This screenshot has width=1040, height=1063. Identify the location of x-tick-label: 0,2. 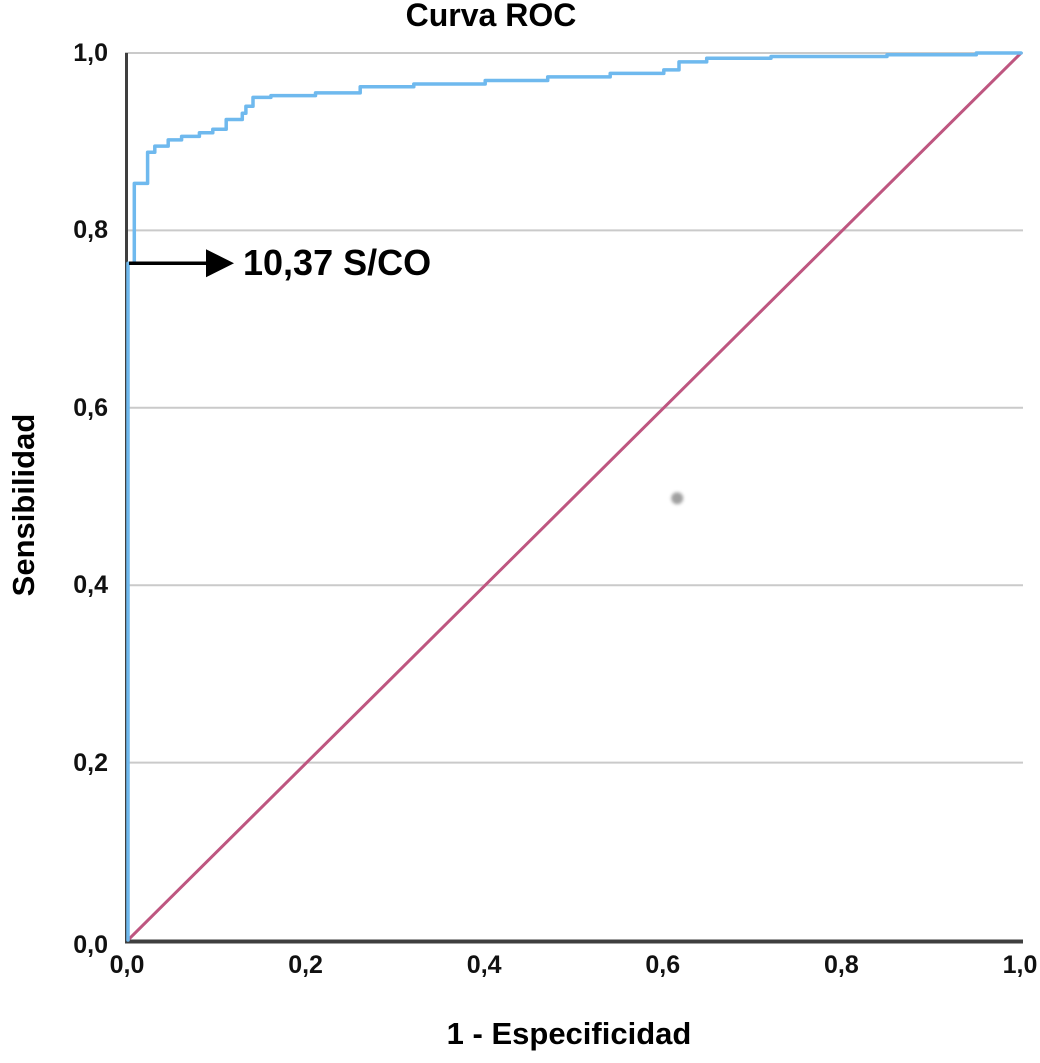
(305, 965).